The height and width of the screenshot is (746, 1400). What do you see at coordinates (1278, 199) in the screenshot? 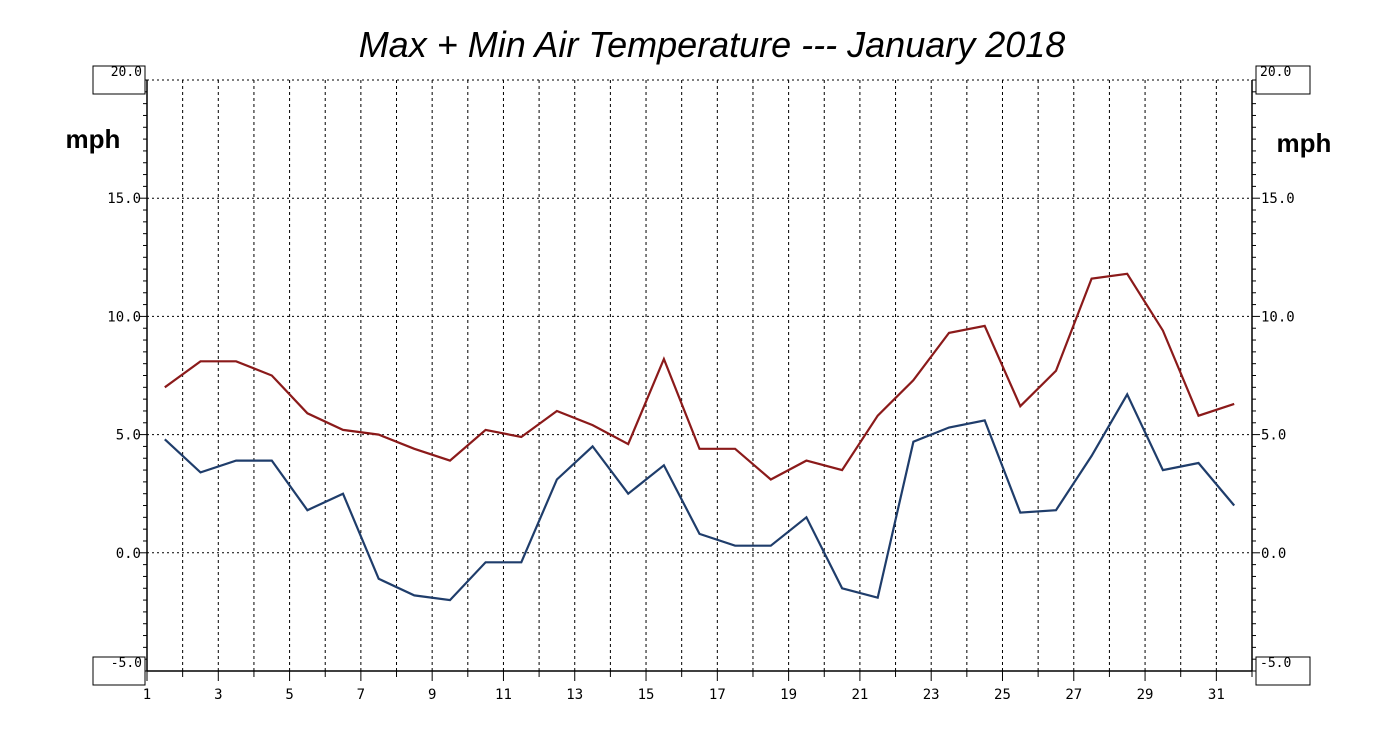
I see `right-y-tick-label: 15.0` at bounding box center [1278, 199].